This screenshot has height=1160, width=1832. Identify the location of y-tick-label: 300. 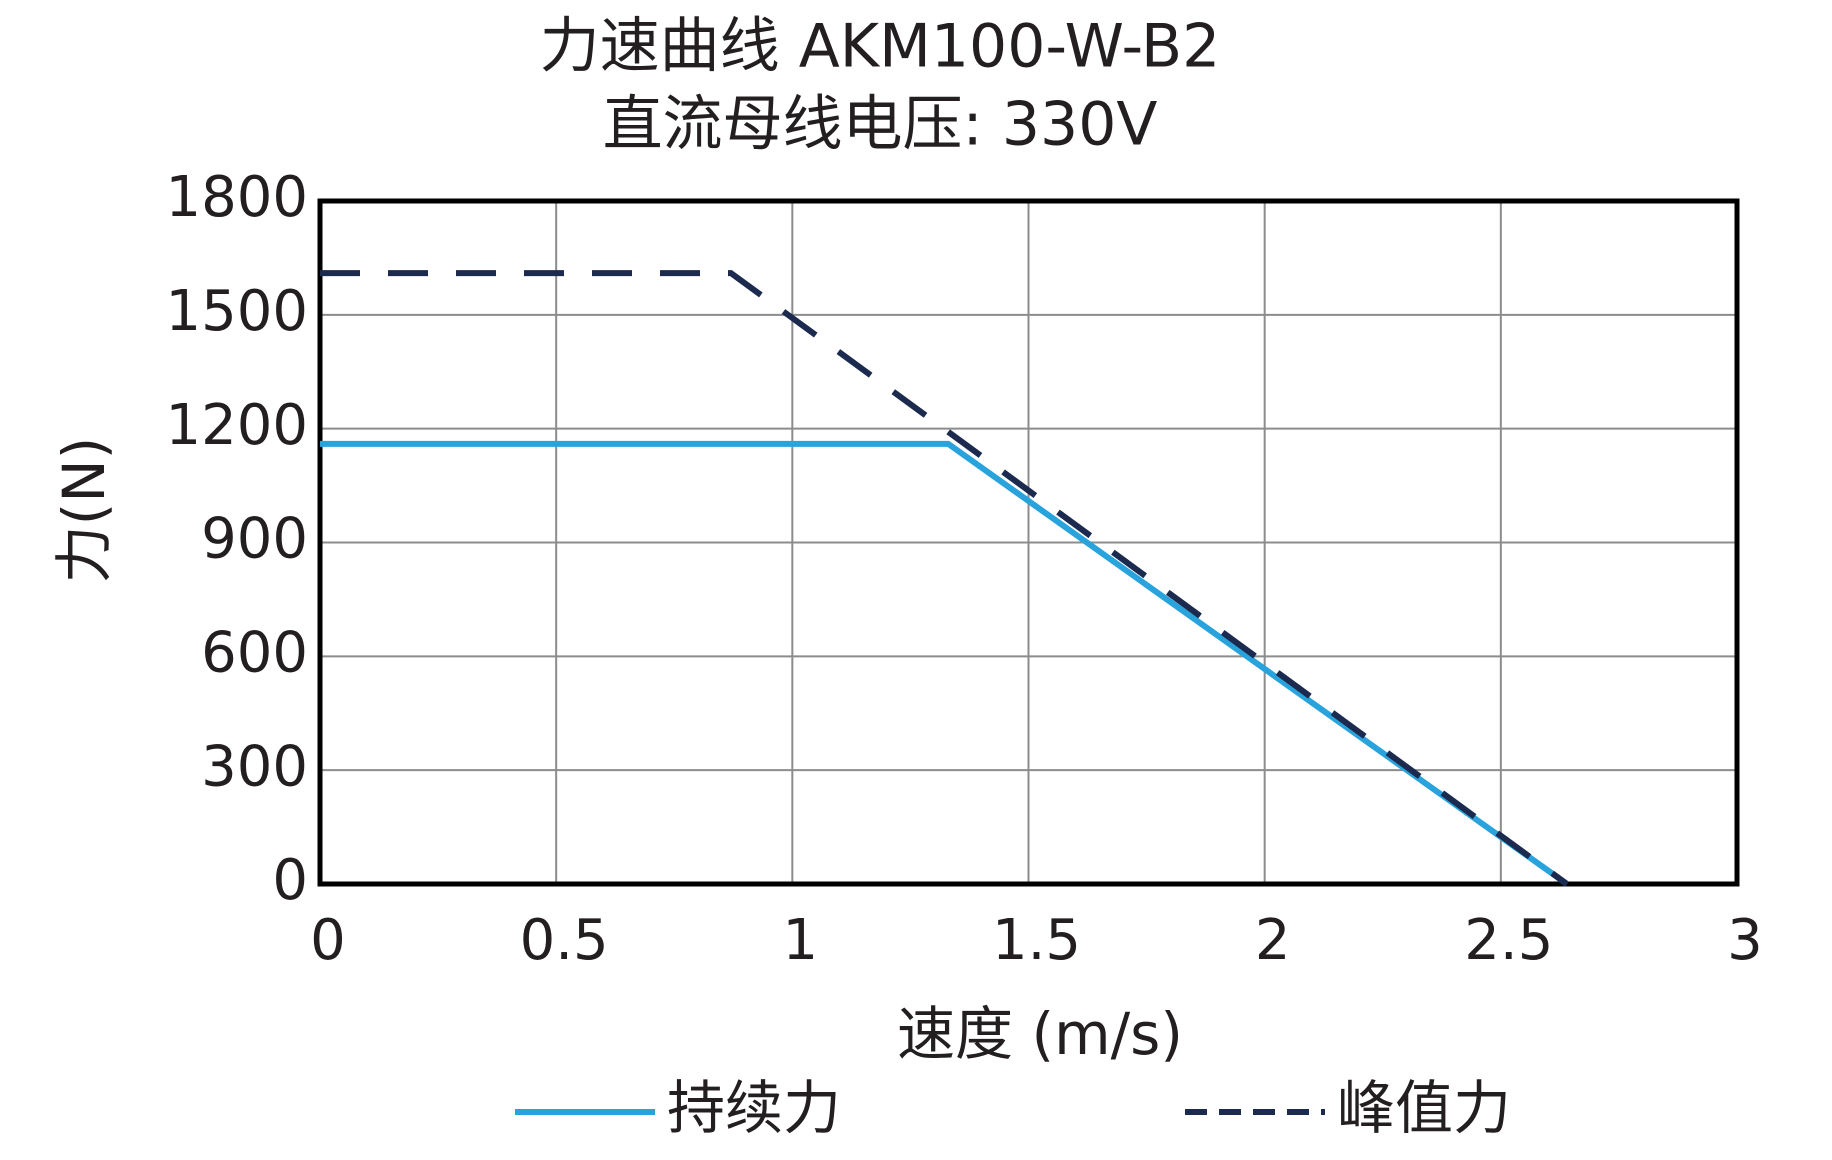
(254, 766).